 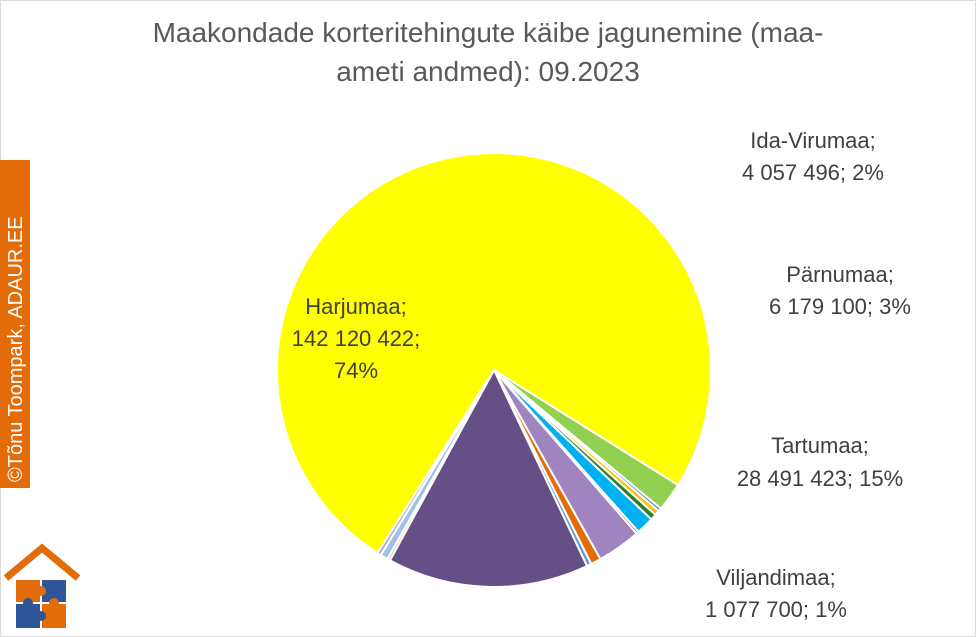 What do you see at coordinates (840, 306) in the screenshot?
I see `data-label-parnumaa-line-2: 6 179 100; 3%` at bounding box center [840, 306].